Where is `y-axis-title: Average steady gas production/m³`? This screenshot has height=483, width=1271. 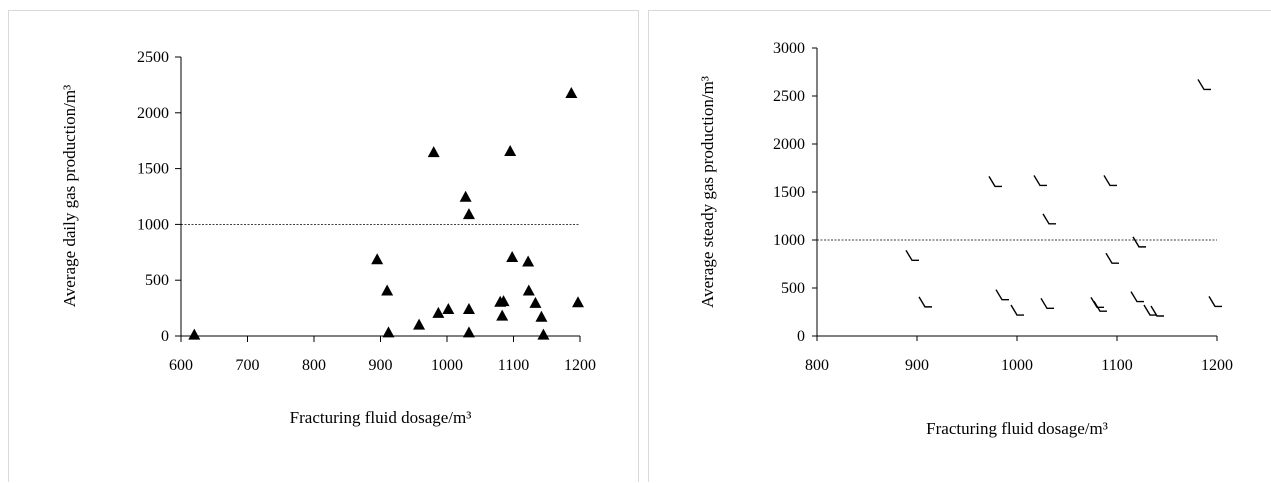
y-axis-title: Average steady gas production/m³ is located at coordinates (707, 192).